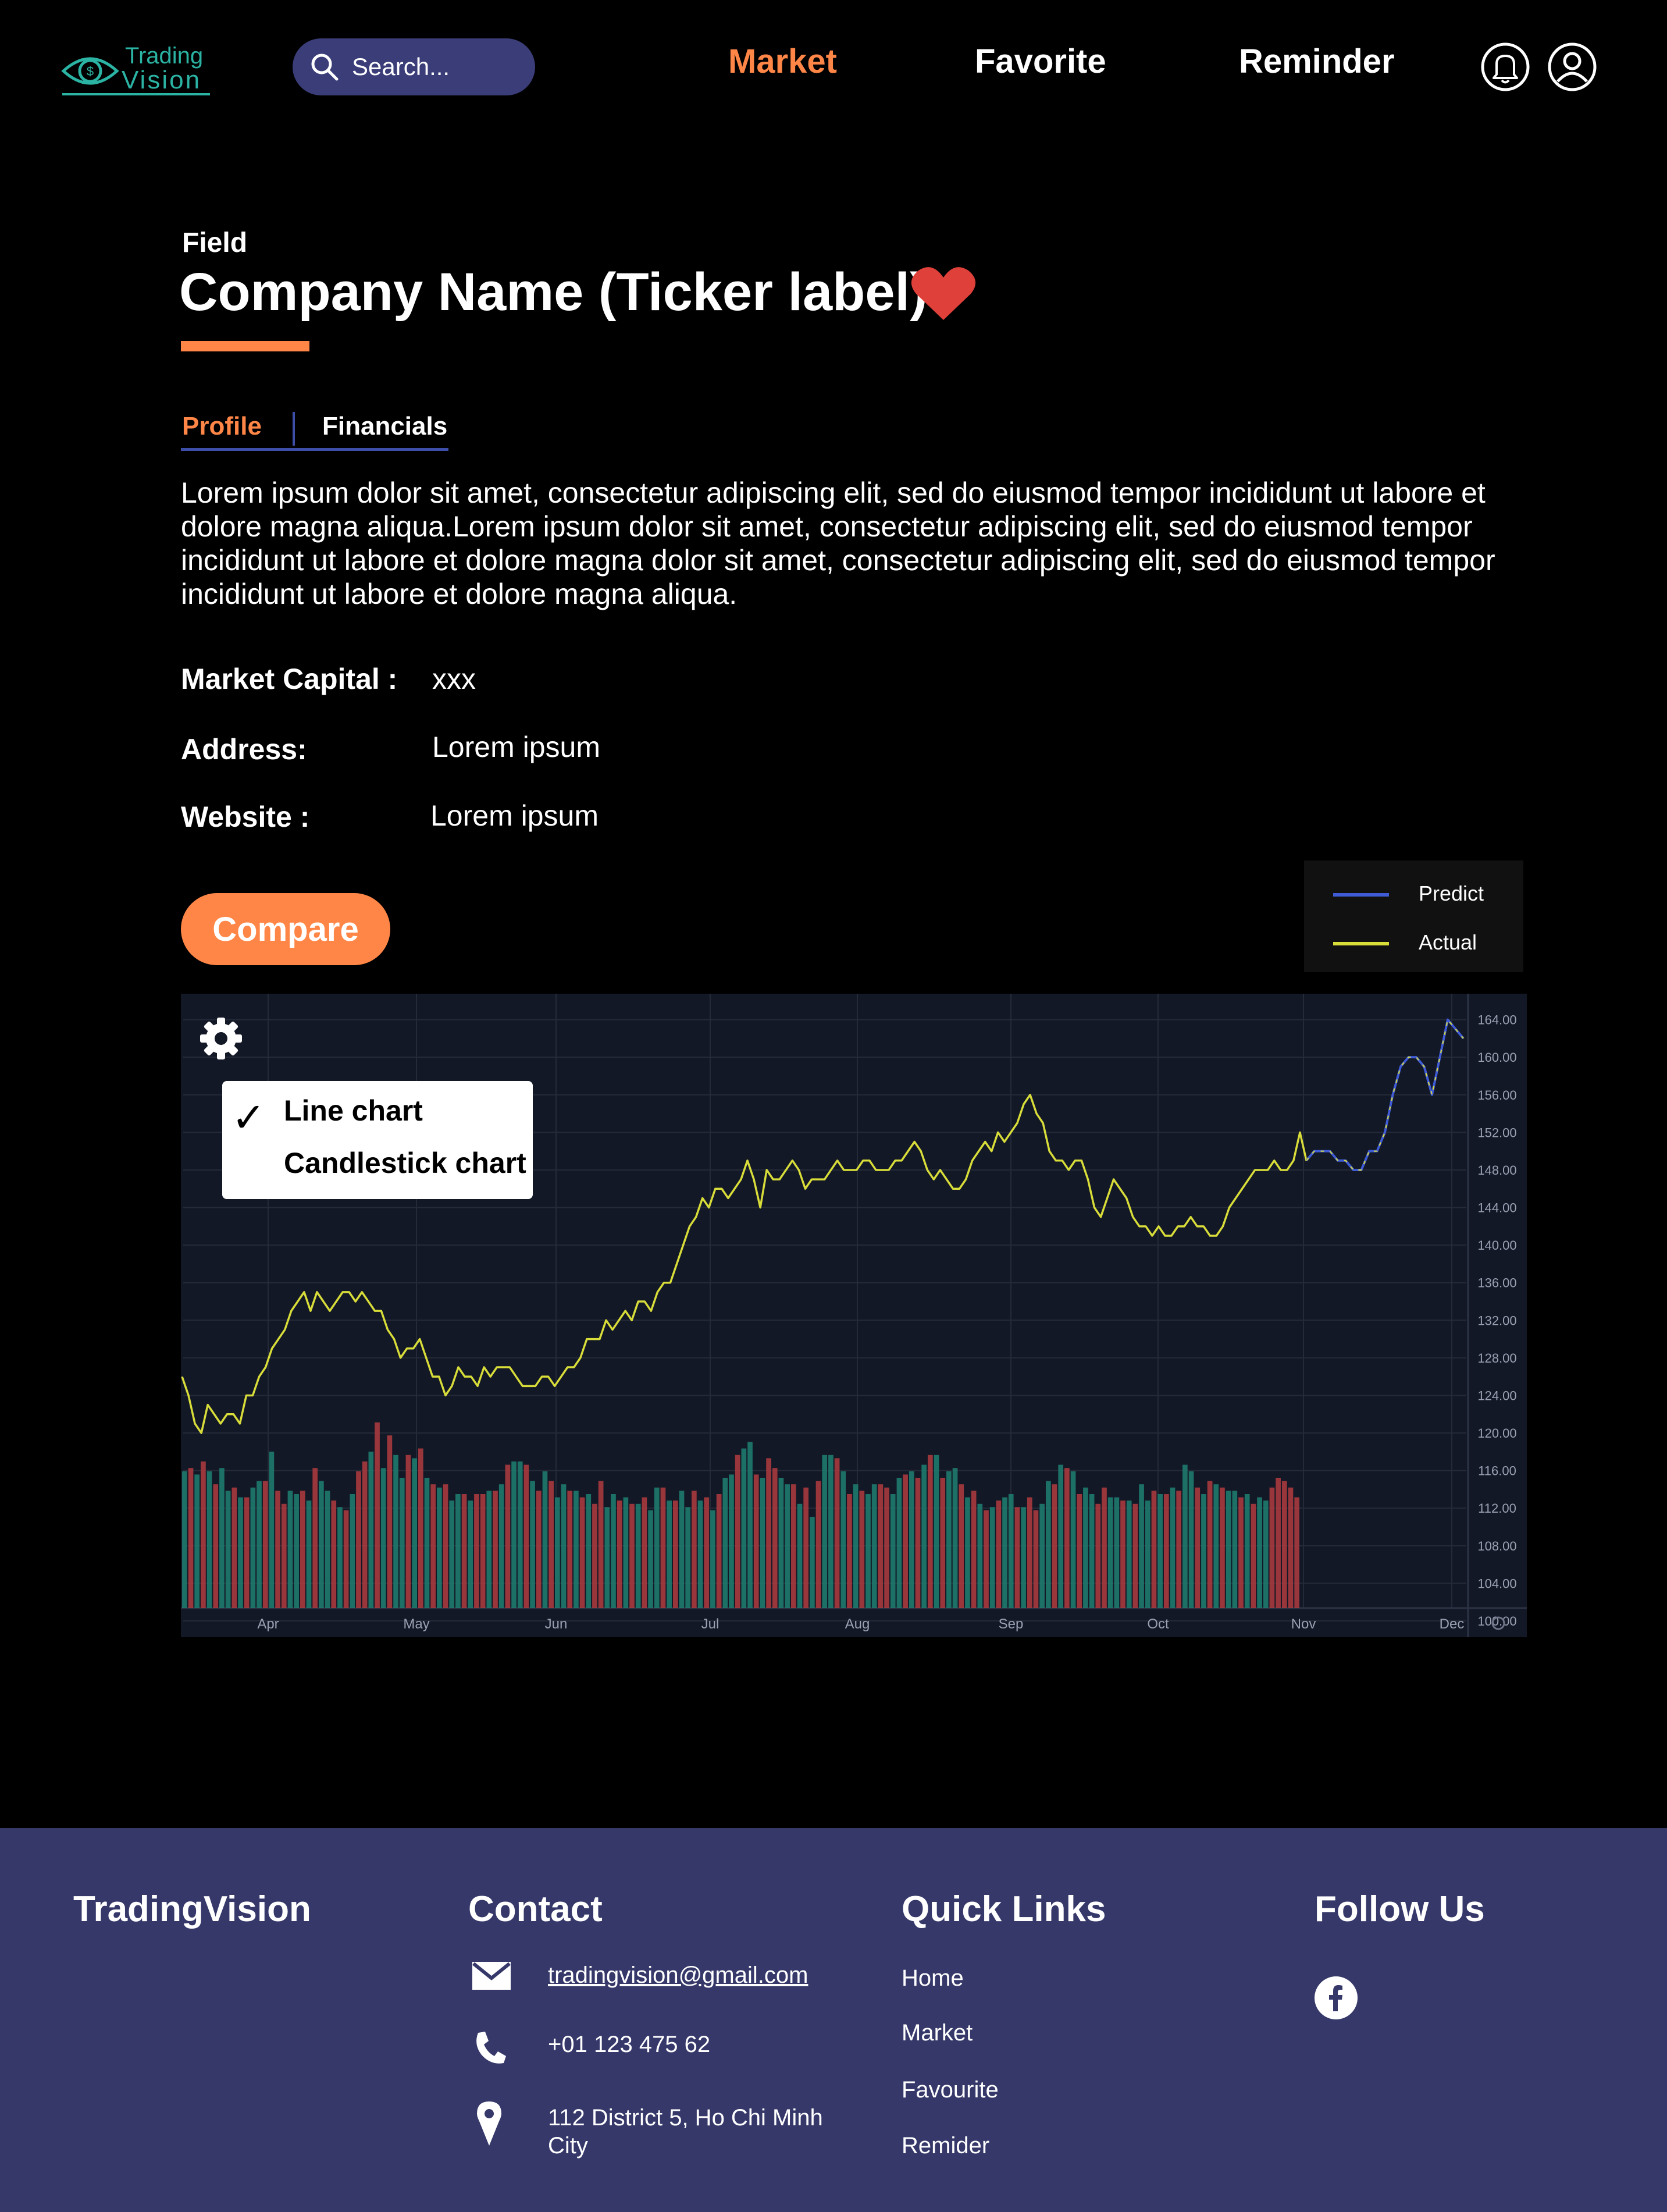 The height and width of the screenshot is (2212, 1667). Describe the element at coordinates (535, 1909) in the screenshot. I see `footer-contact-heading: Contact` at that location.